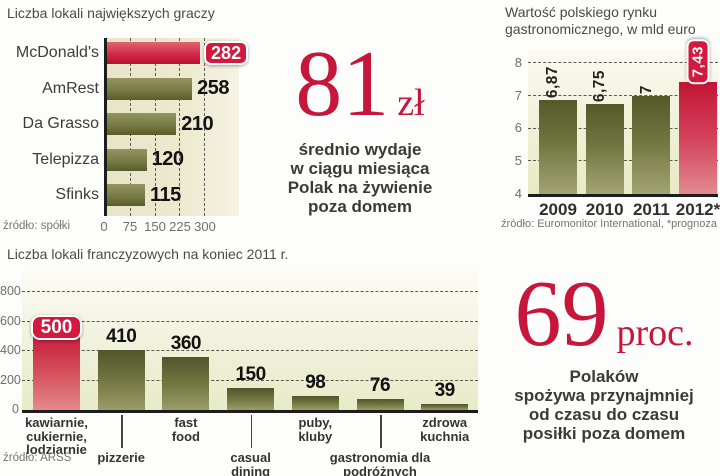  I want to click on value-label: 258, so click(213, 88).